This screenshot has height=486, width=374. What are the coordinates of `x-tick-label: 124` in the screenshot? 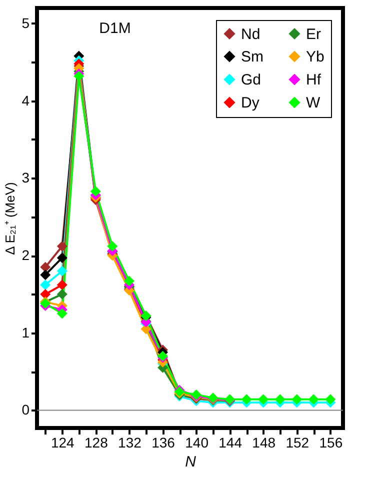 It's located at (62, 442).